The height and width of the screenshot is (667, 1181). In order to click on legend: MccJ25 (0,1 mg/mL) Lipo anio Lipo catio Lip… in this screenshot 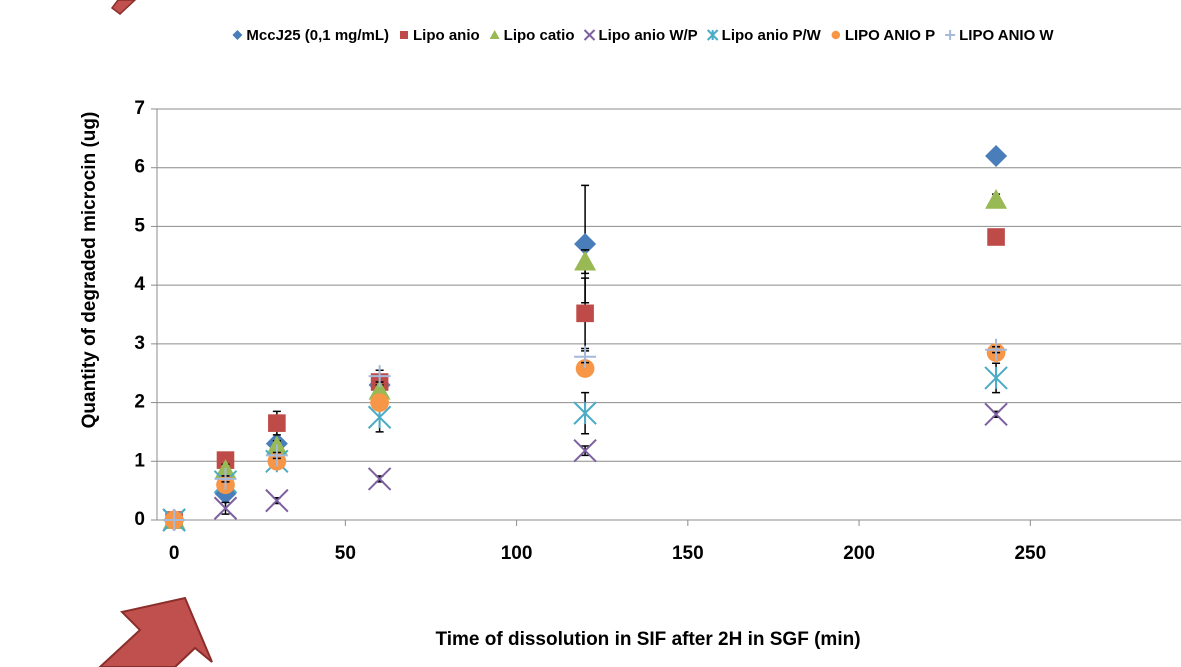, I will do `click(643, 35)`.